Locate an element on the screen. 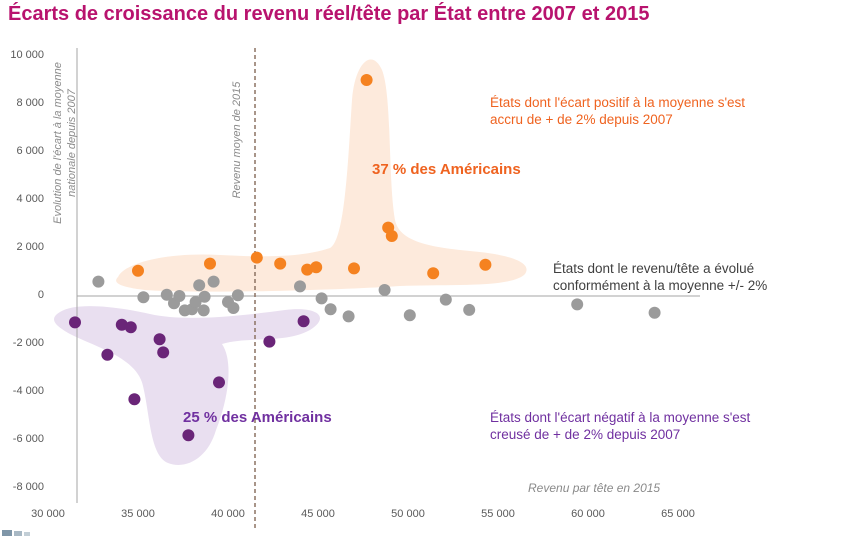 Image resolution: width=850 pixels, height=538 pixels. logo-fragment is located at coordinates (16, 533).